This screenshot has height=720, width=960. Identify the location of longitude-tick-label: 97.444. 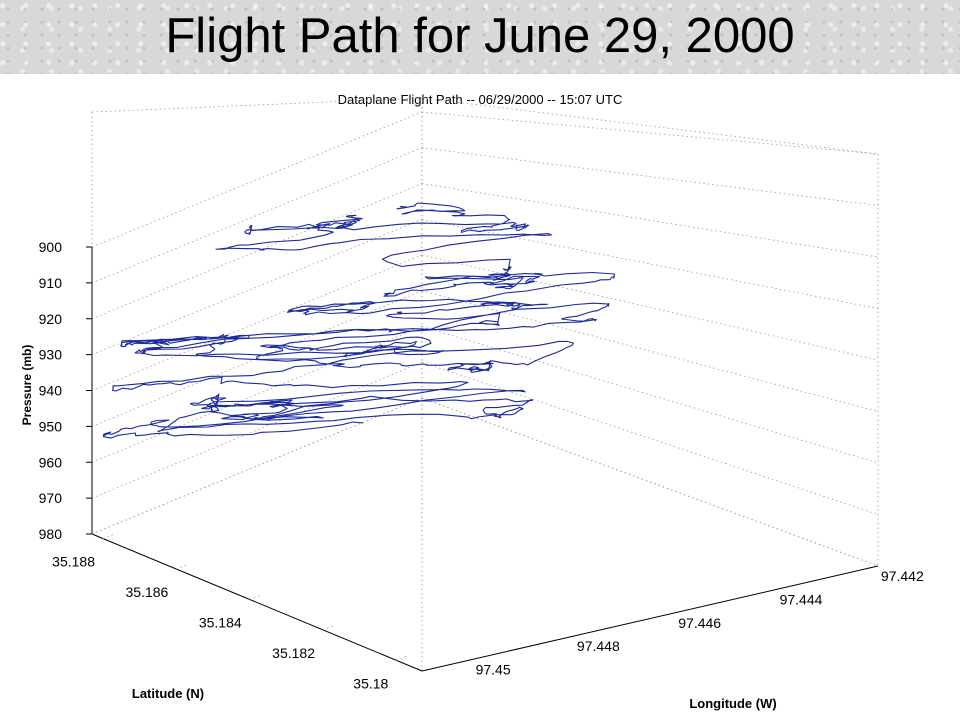
(801, 600).